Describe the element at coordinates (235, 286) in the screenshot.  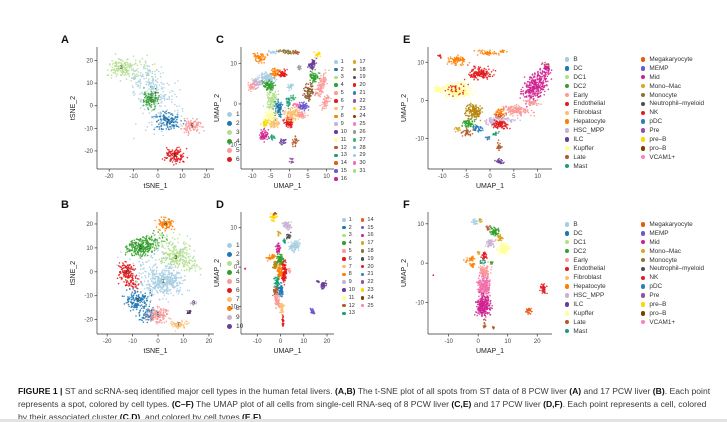
I see `legend-column: 1 2 3 4 5 6 7 8 9 10` at that location.